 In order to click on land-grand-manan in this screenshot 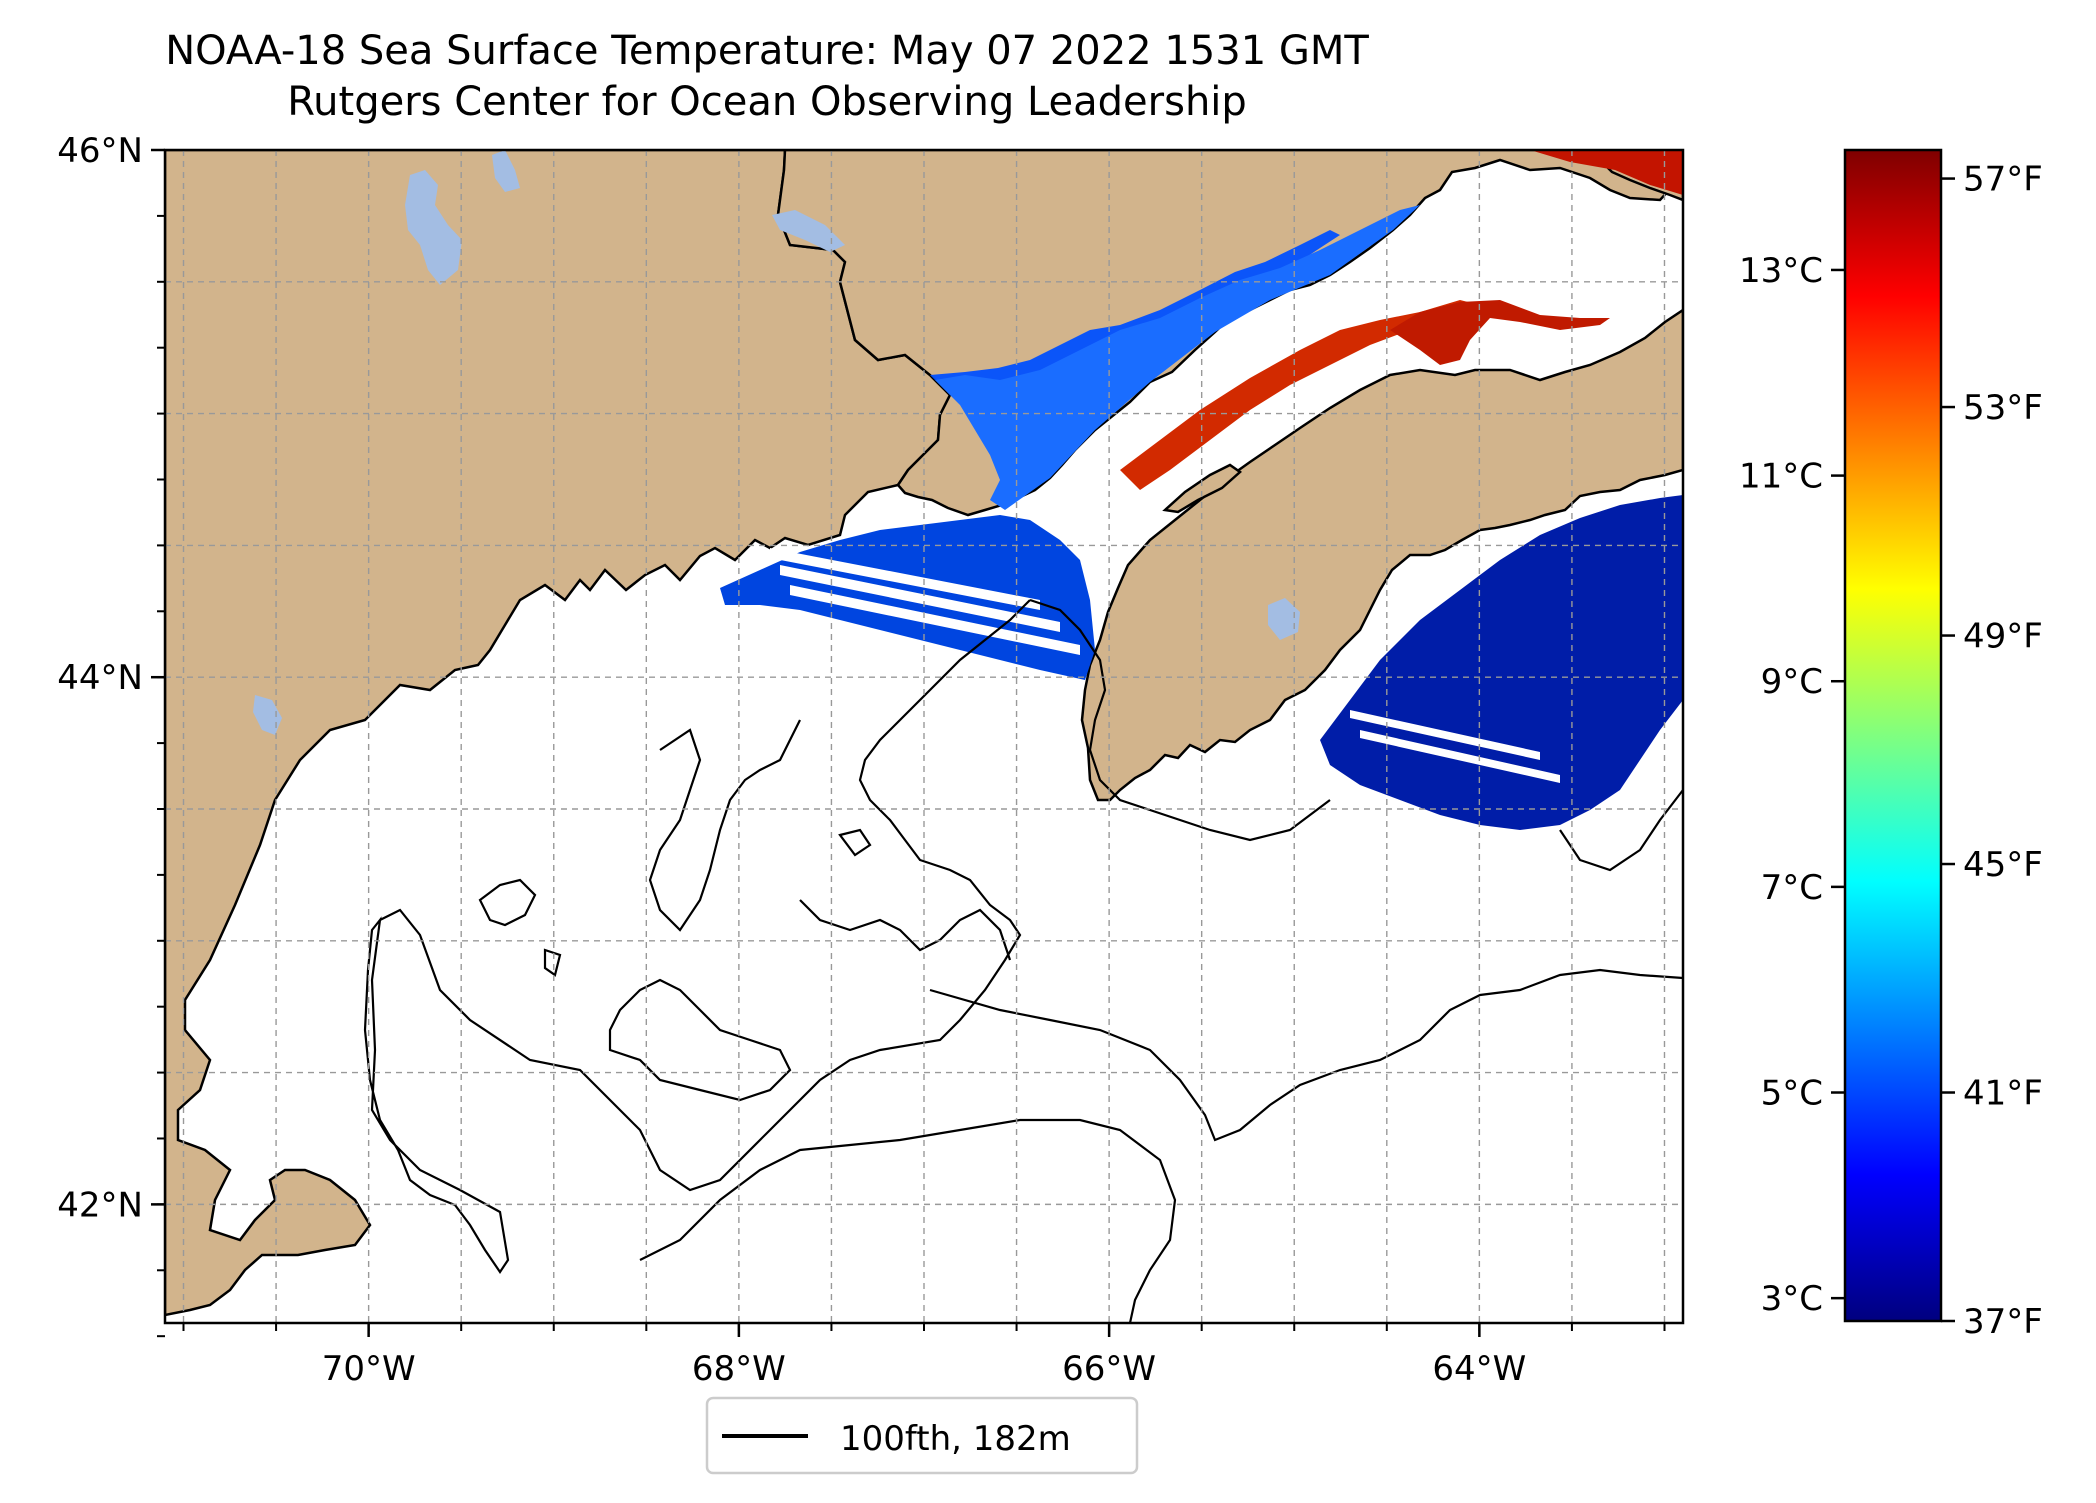, I will do `click(1202, 488)`.